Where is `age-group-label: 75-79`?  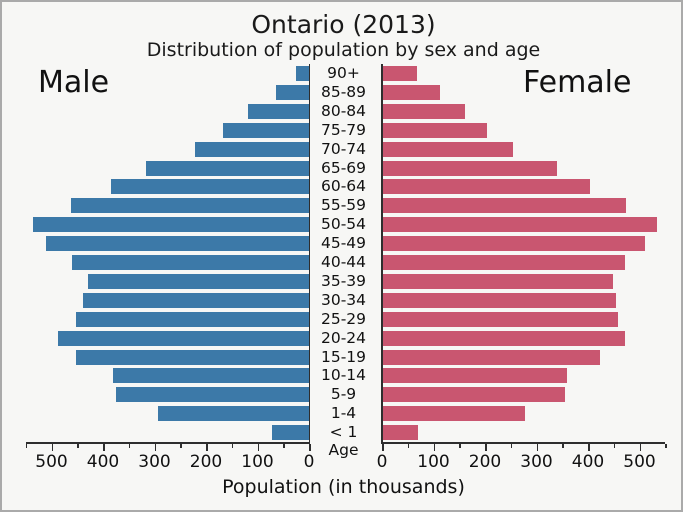 age-group-label: 75-79 is located at coordinates (343, 129).